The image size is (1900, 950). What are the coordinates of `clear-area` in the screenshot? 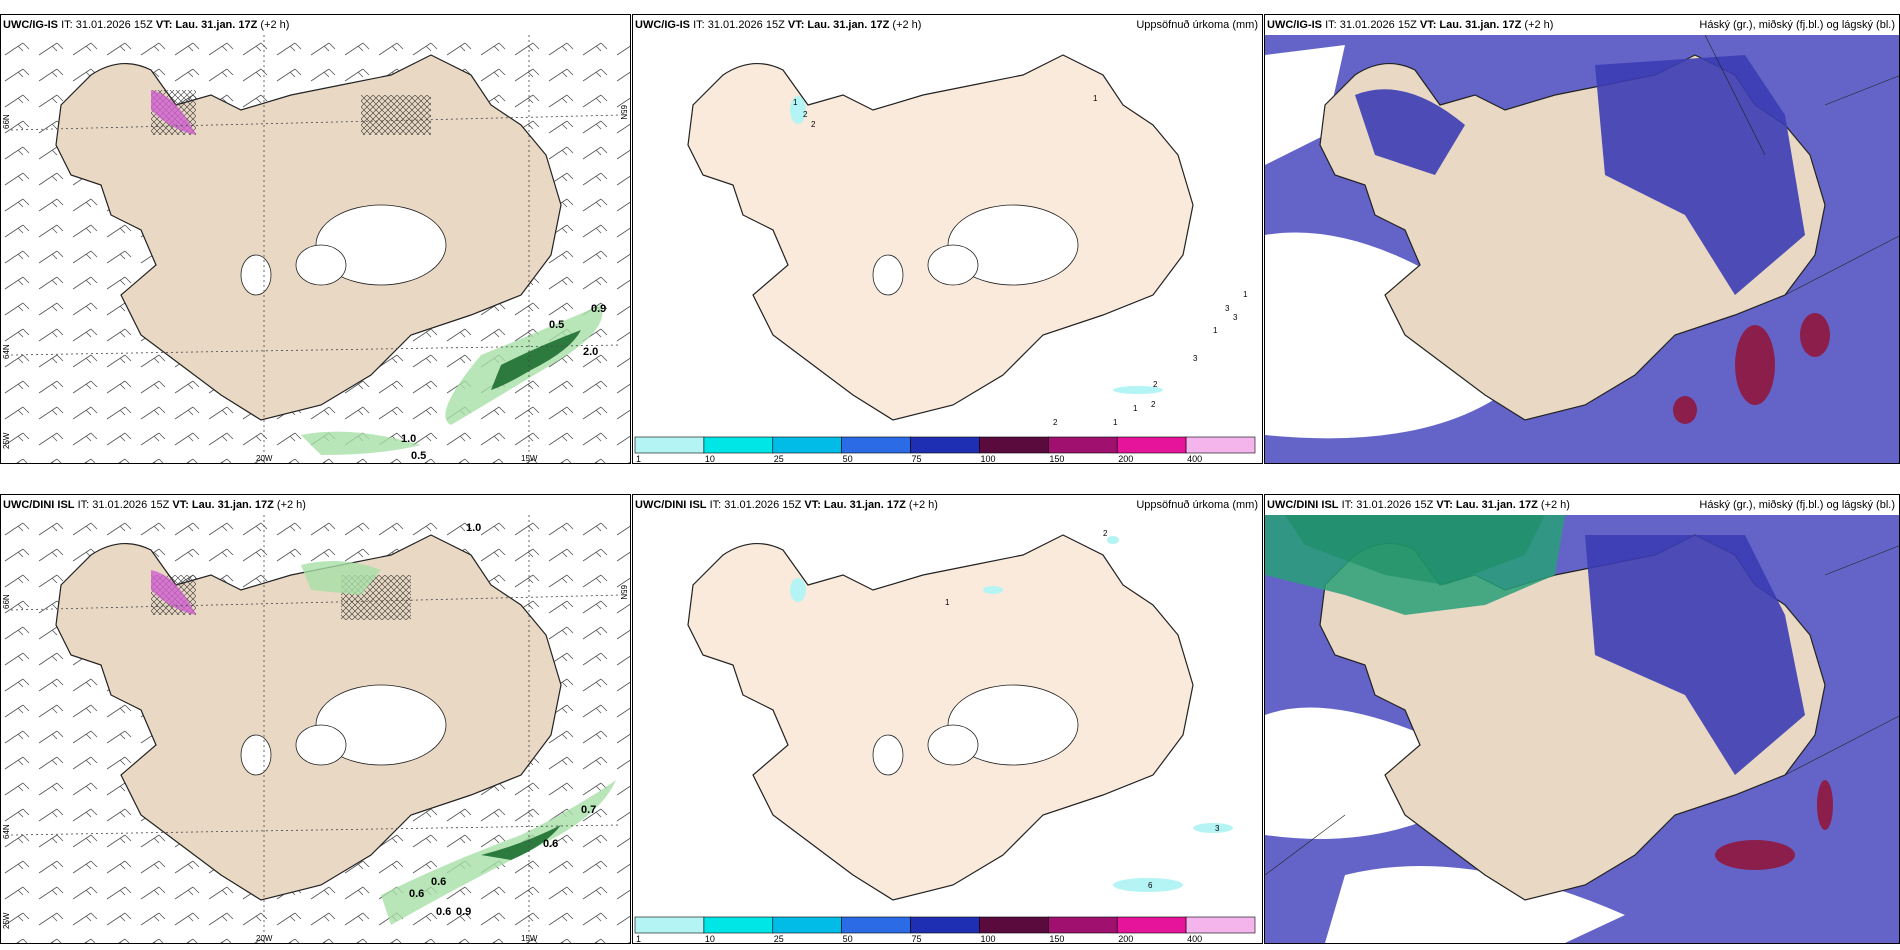 It's located at (1475, 904).